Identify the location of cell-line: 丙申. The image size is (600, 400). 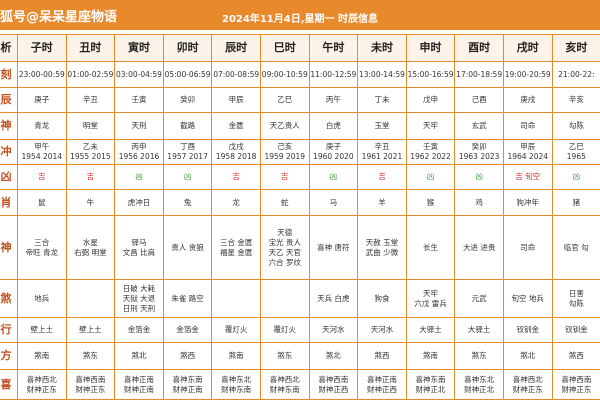
(139, 146).